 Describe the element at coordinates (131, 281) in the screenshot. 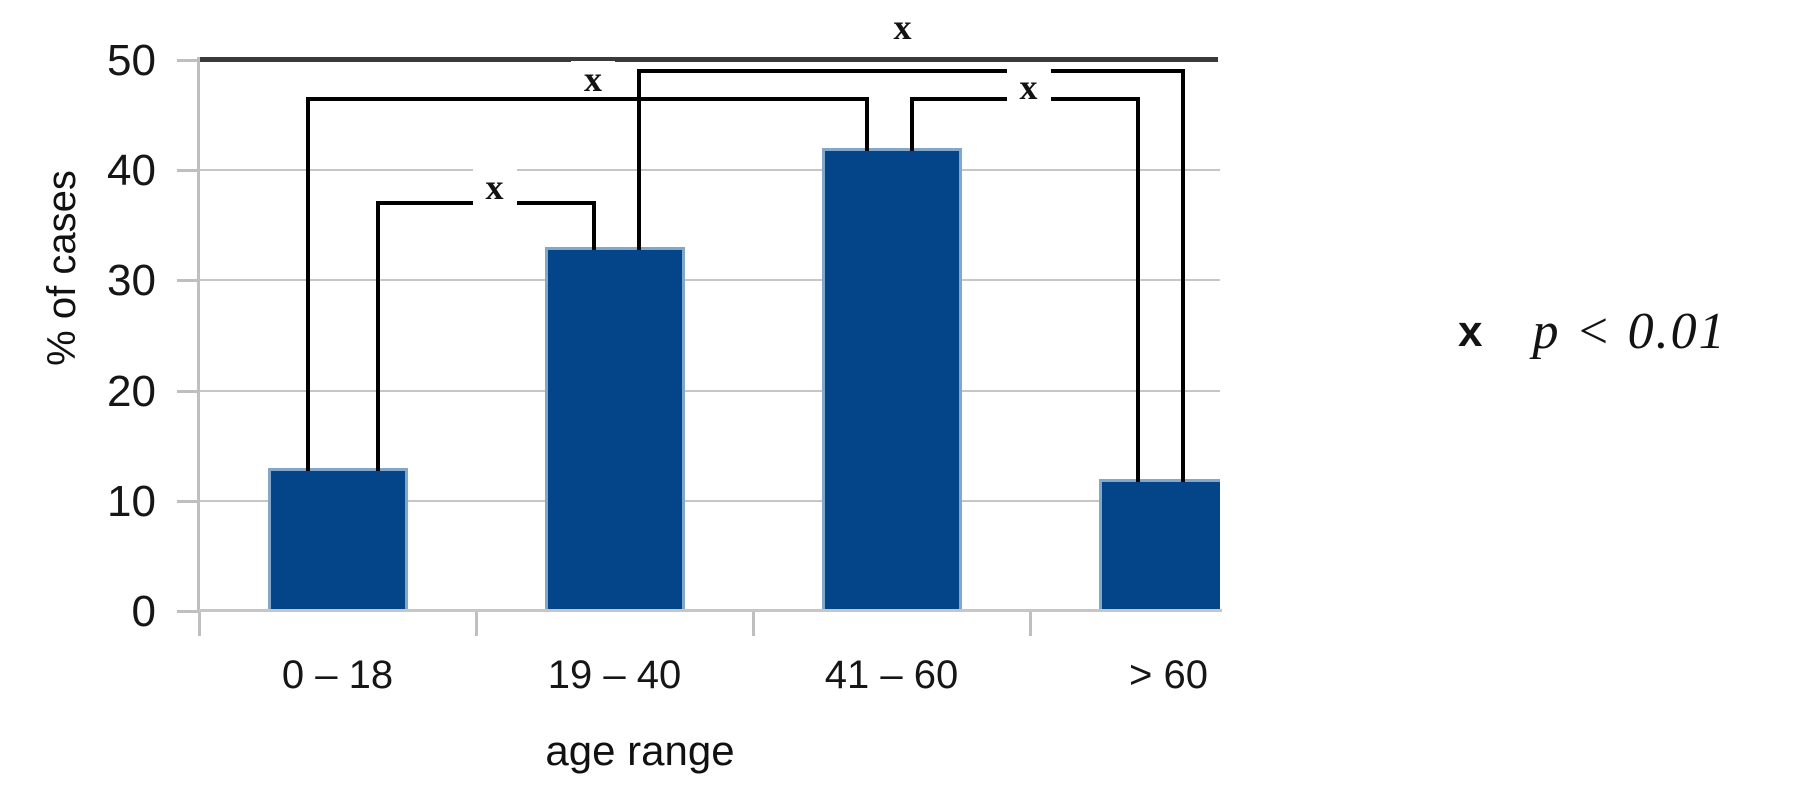

I see `y-tick-label: 30` at that location.